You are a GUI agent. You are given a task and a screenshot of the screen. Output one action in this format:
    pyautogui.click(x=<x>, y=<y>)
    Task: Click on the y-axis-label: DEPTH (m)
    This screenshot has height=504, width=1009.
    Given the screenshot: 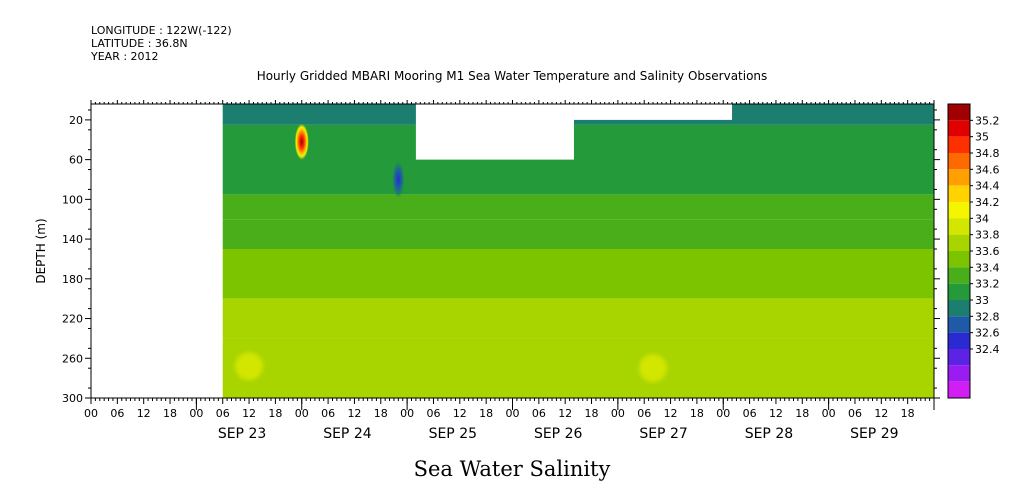 What is the action you would take?
    pyautogui.click(x=41, y=250)
    